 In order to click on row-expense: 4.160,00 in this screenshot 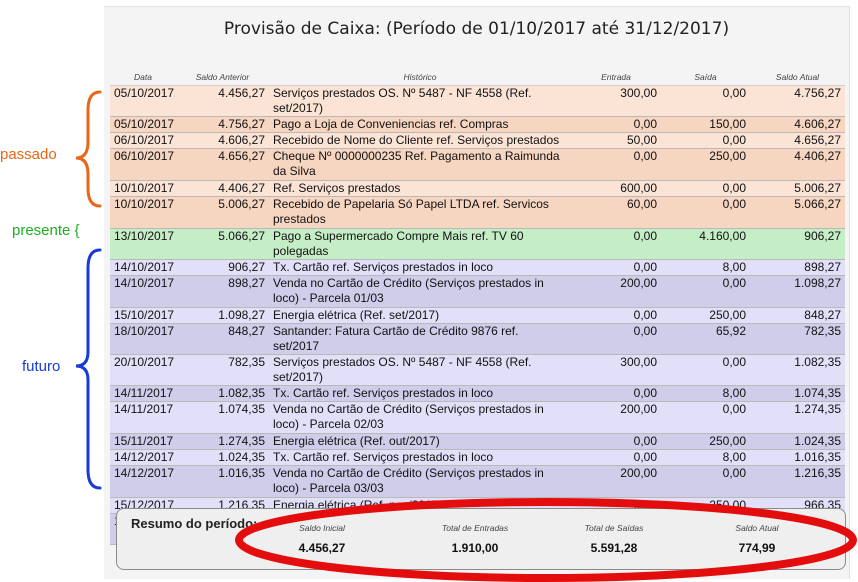, I will do `click(705, 244)`.